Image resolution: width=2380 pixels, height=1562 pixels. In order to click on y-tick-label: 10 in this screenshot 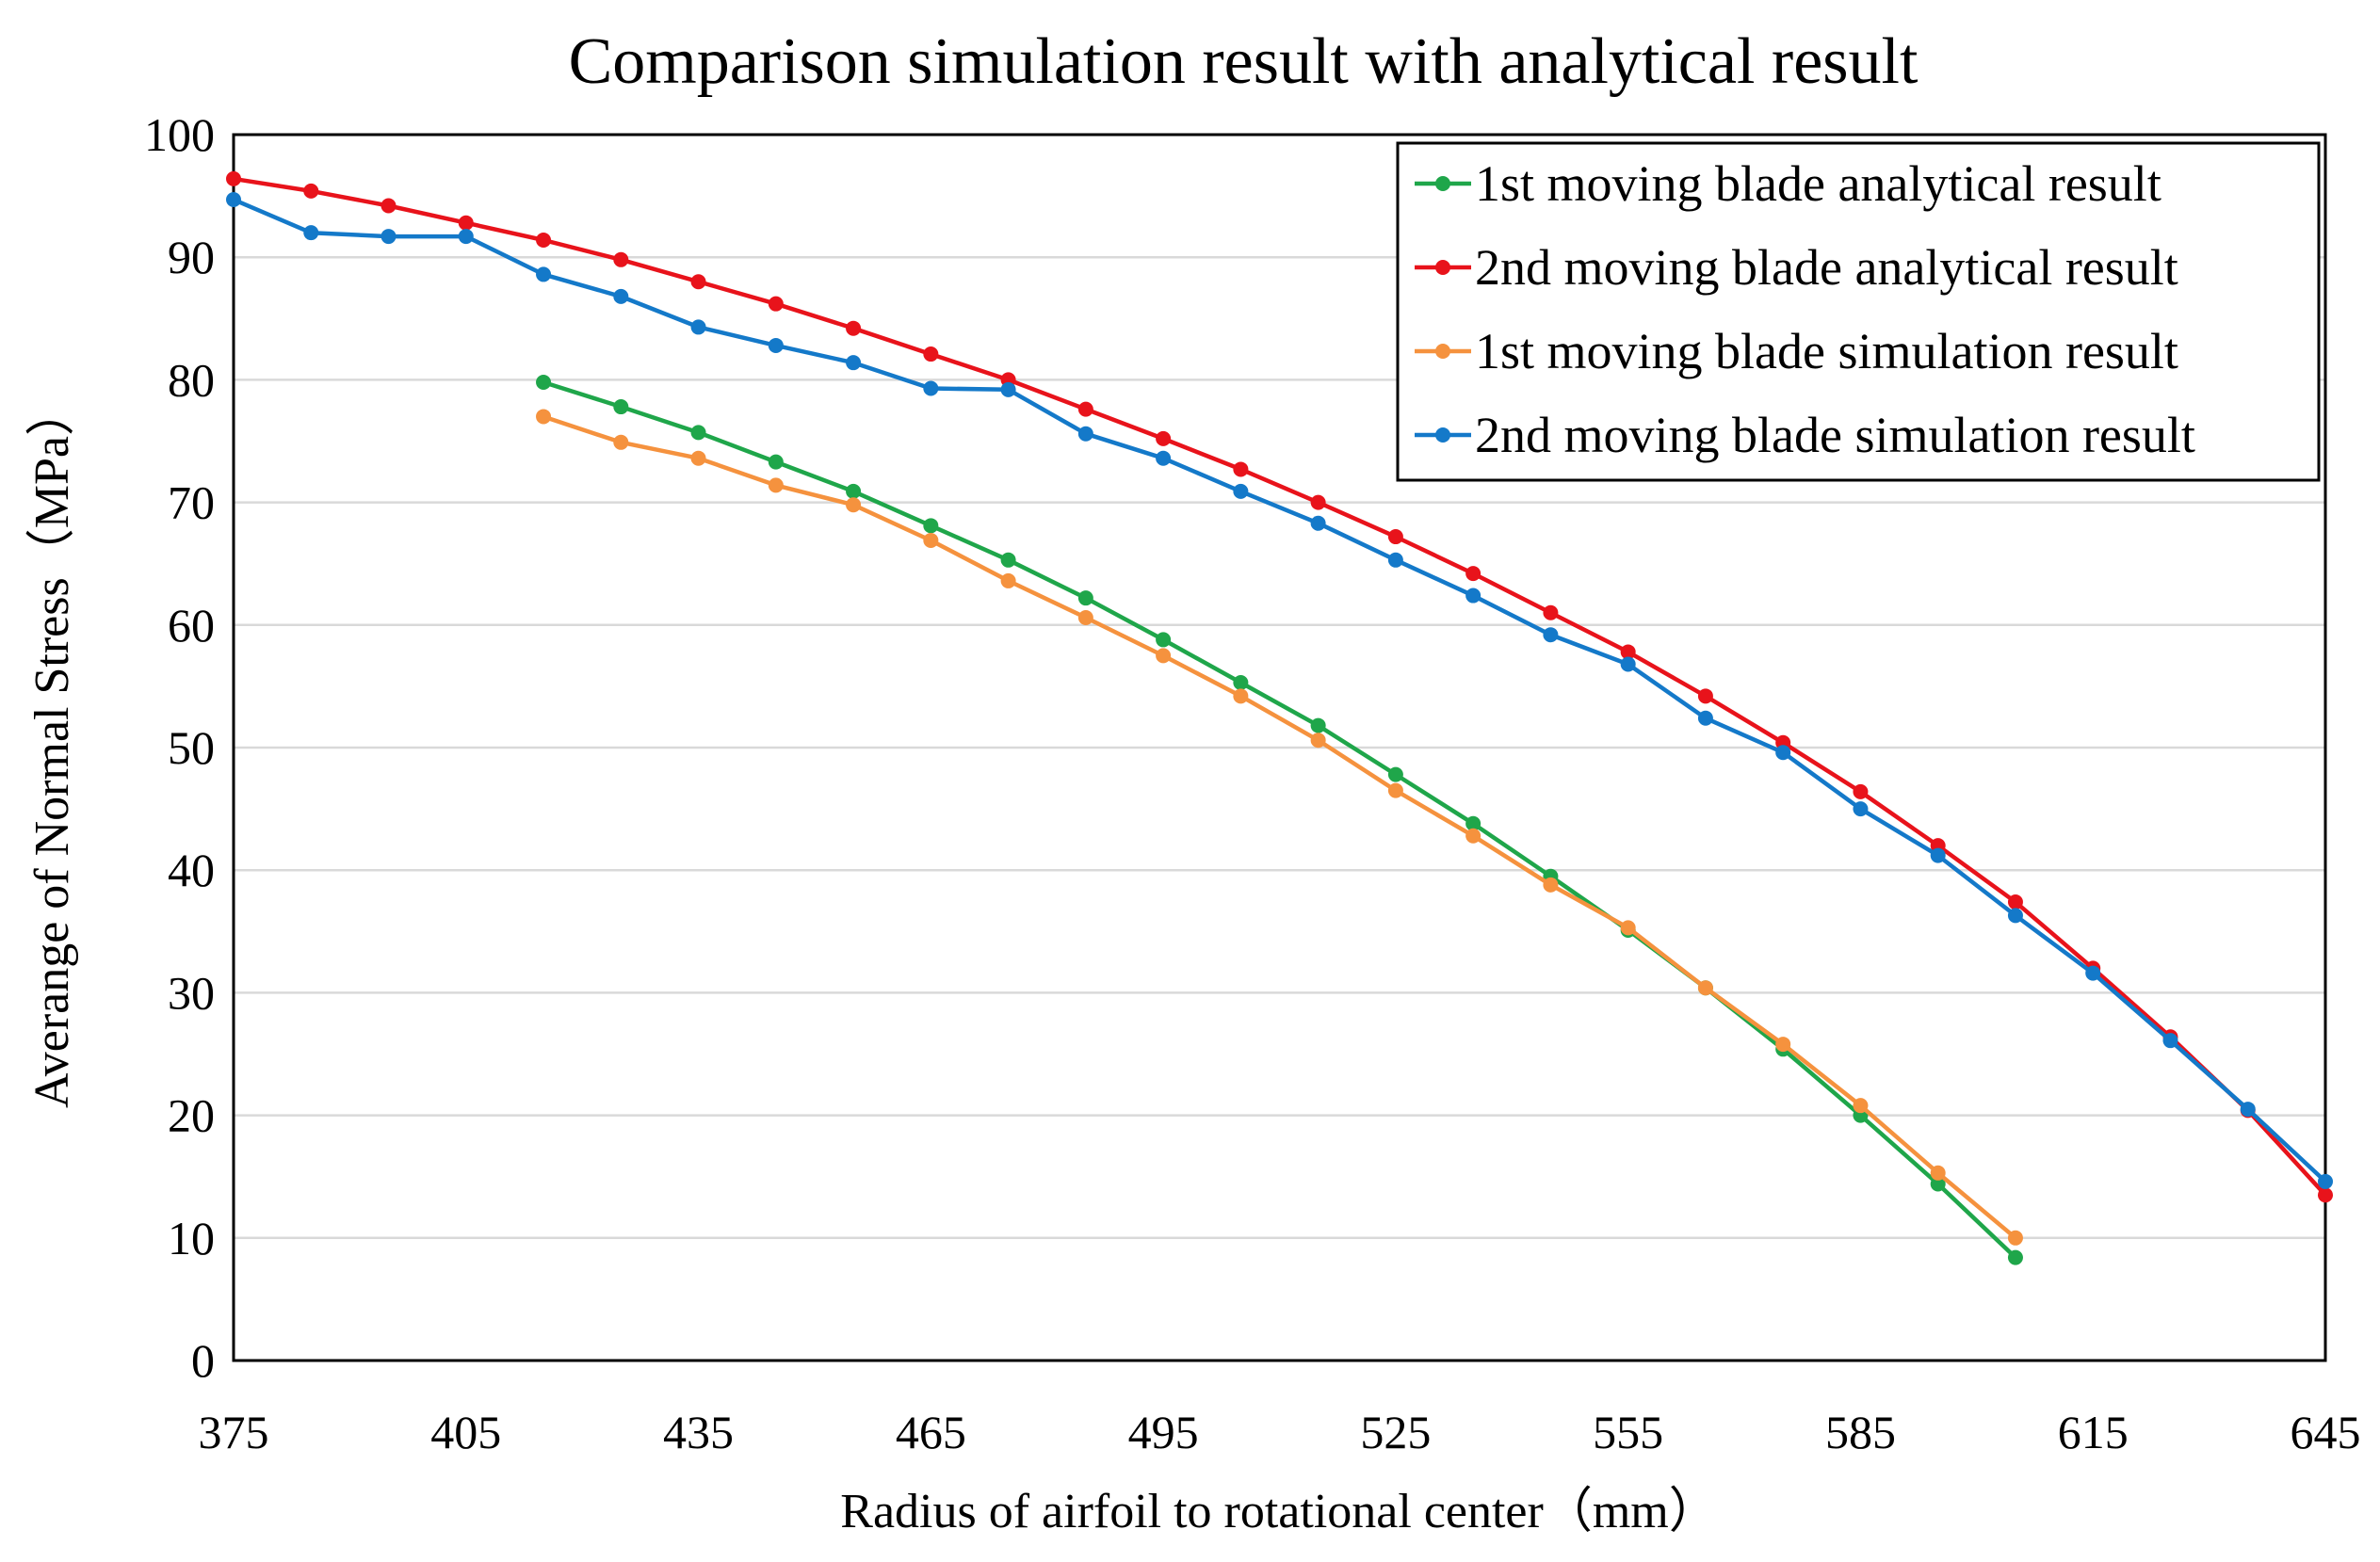, I will do `click(191, 1238)`.